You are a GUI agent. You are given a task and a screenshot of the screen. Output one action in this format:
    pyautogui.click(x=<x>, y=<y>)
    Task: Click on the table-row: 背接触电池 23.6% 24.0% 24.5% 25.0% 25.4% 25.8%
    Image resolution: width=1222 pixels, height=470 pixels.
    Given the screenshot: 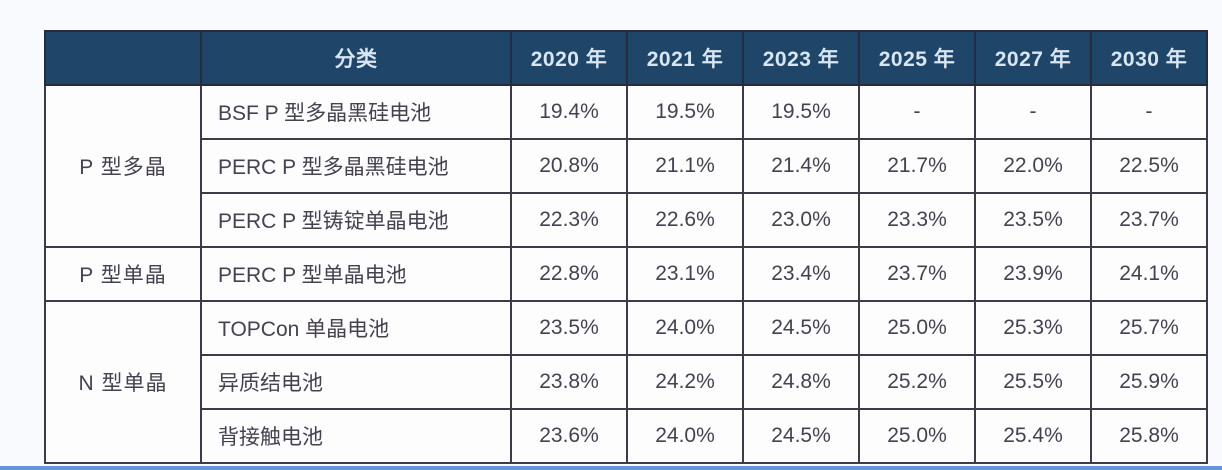 What is the action you would take?
    pyautogui.click(x=626, y=436)
    